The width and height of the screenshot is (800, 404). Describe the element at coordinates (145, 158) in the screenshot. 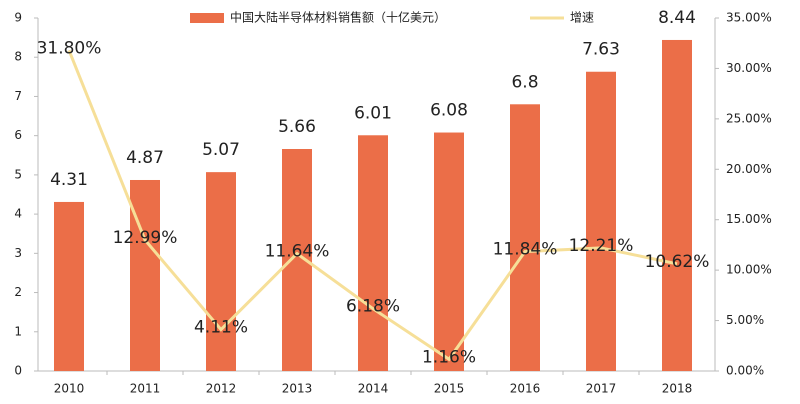

I see `bar-label: 4.87` at that location.